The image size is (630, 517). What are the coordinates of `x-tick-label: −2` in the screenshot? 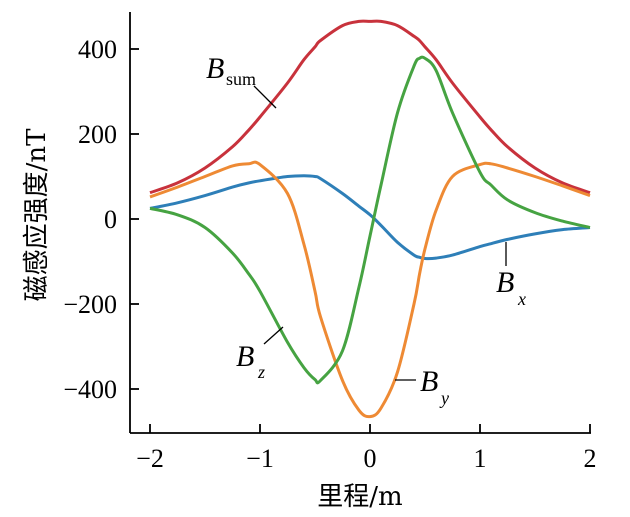 It's located at (150, 458).